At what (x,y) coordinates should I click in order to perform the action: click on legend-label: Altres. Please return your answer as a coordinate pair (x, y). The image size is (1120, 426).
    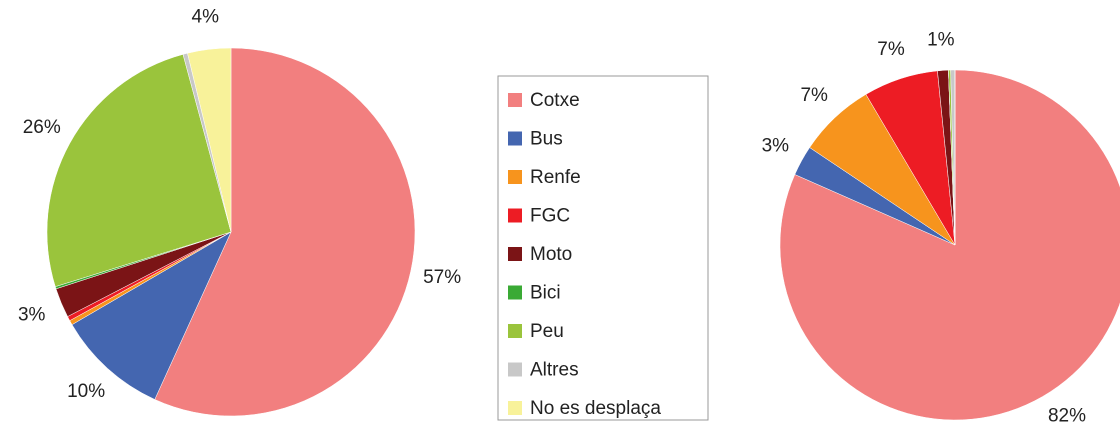
    Looking at the image, I should click on (554, 370).